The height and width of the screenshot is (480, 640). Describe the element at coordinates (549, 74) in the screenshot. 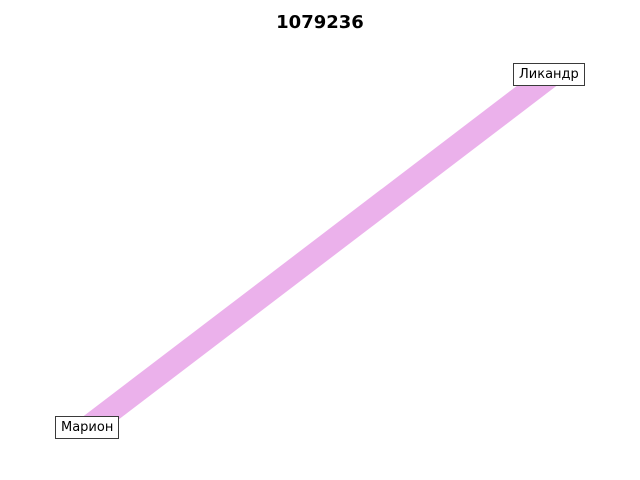

I see `node-label-likandr: Ликандр` at that location.